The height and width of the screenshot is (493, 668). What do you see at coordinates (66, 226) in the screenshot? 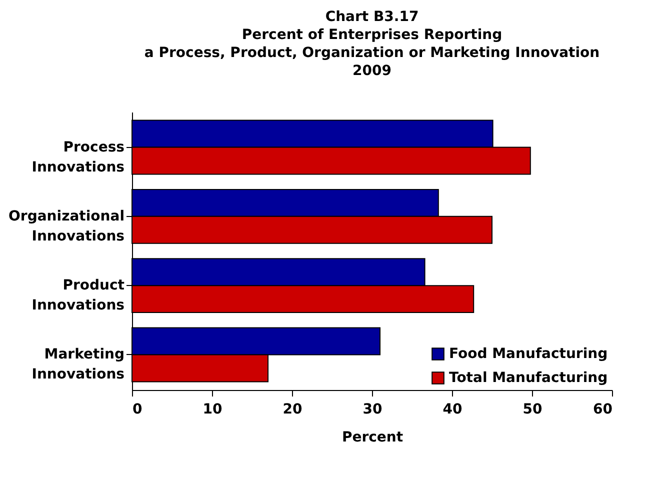
I see `y-tick-label: Organizational Innovations` at bounding box center [66, 226].